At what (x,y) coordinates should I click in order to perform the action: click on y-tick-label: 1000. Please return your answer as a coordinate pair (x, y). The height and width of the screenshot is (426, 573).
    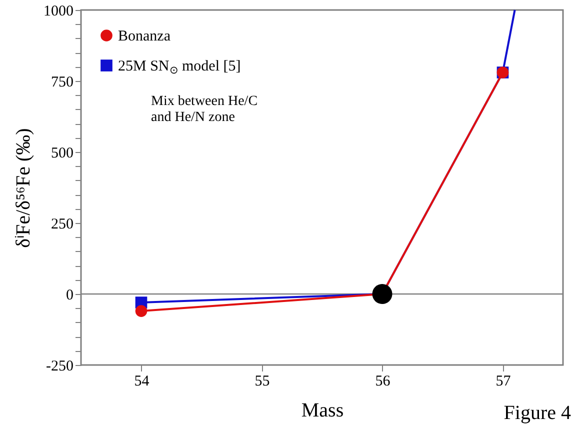
    Looking at the image, I should click on (59, 12).